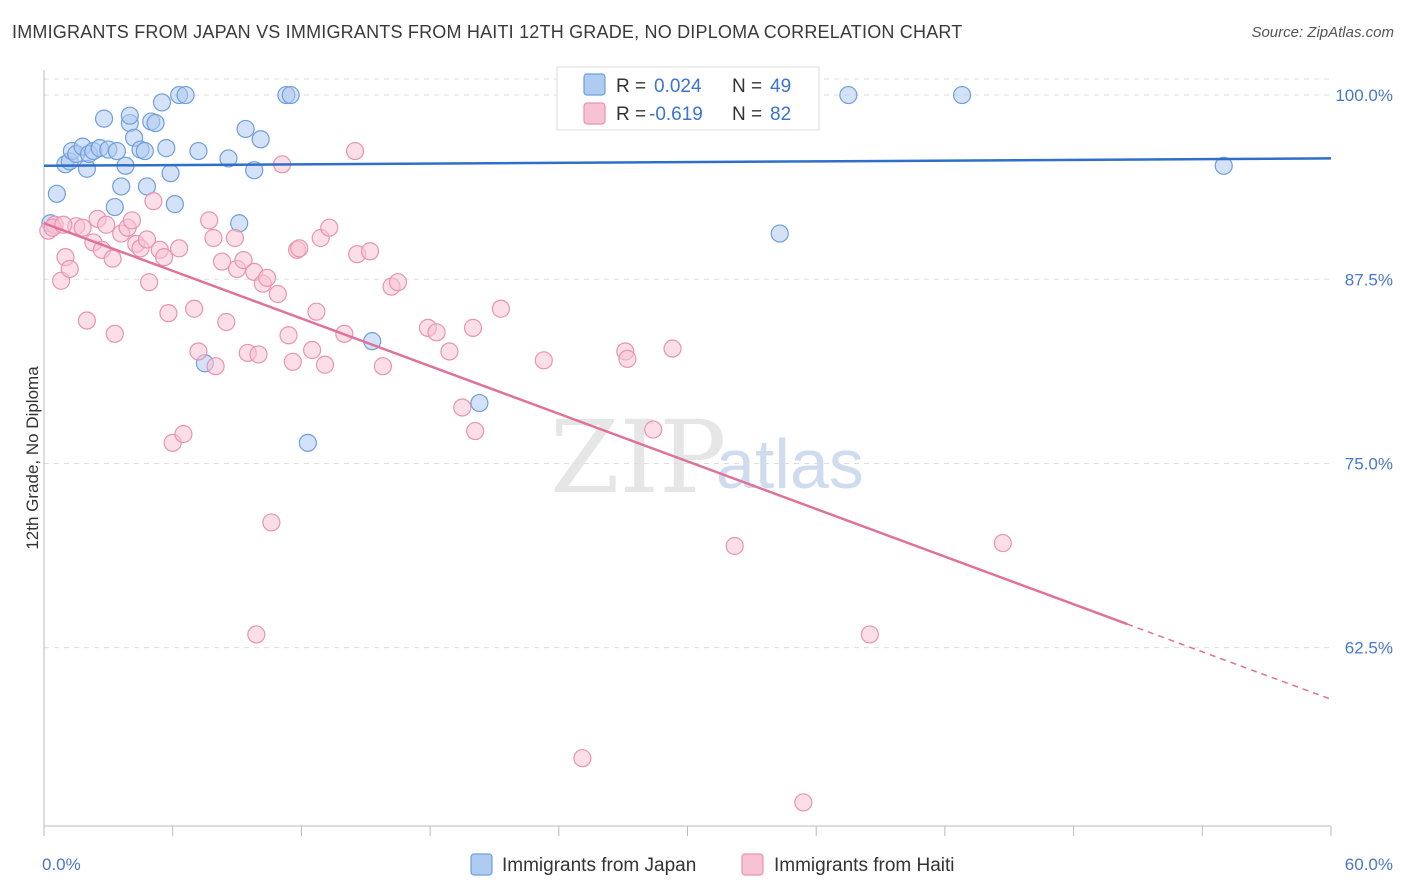 This screenshot has height=892, width=1406. Describe the element at coordinates (1369, 648) in the screenshot. I see `y-tick-label: 62.5%` at that location.